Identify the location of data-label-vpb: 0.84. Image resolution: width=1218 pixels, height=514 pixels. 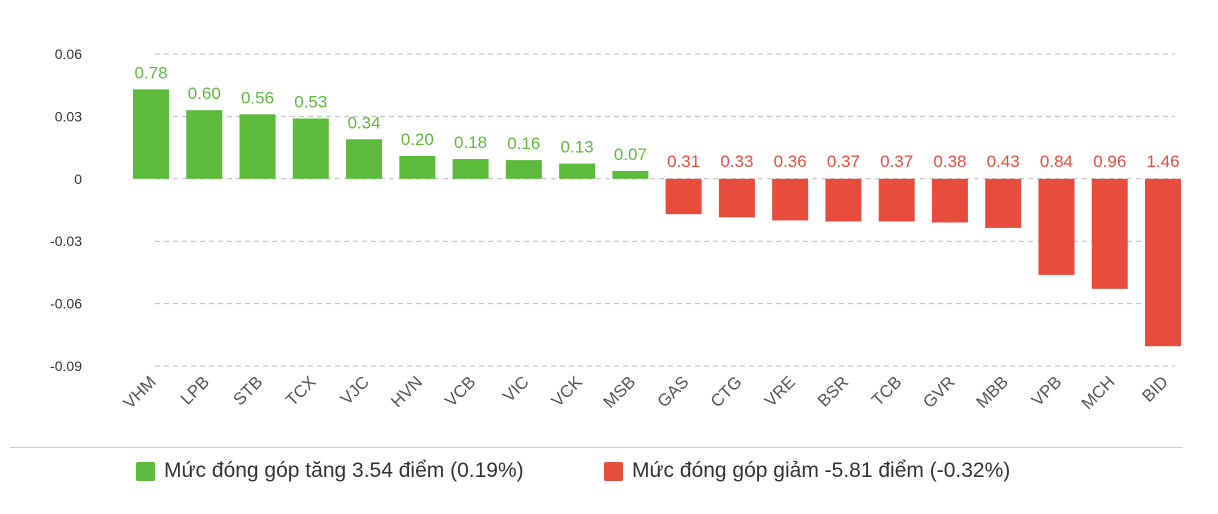
(1056, 161).